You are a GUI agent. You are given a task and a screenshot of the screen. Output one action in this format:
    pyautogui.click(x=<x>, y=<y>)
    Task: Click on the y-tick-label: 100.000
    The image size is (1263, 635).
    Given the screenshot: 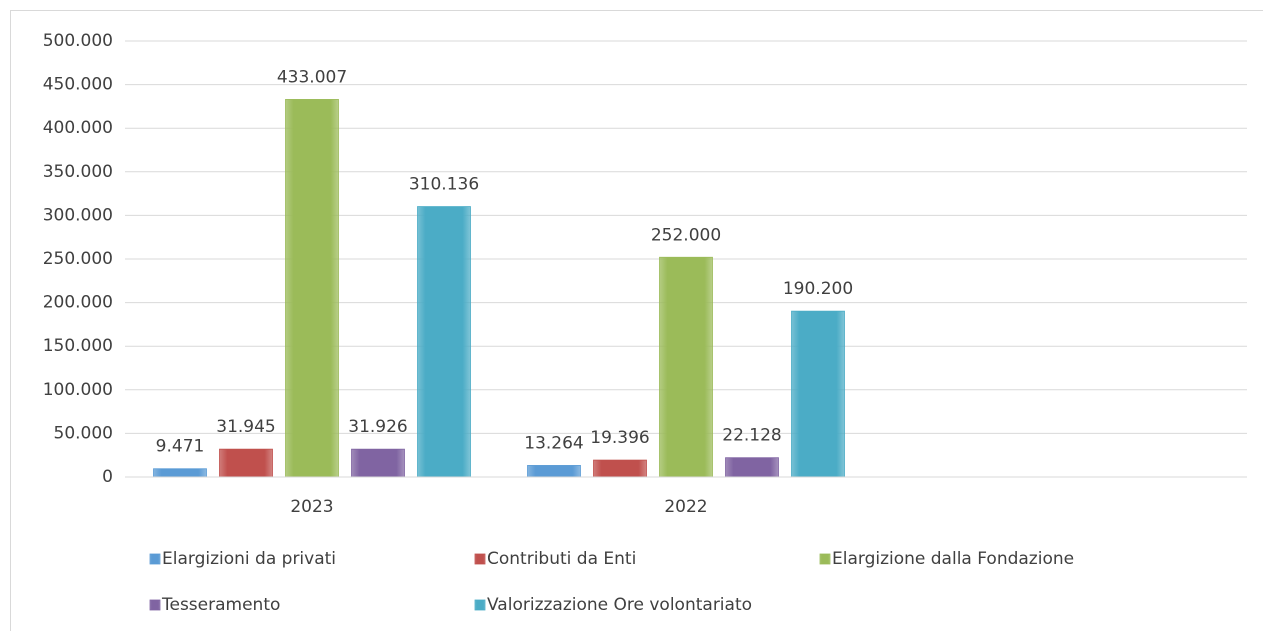 What is the action you would take?
    pyautogui.click(x=78, y=390)
    